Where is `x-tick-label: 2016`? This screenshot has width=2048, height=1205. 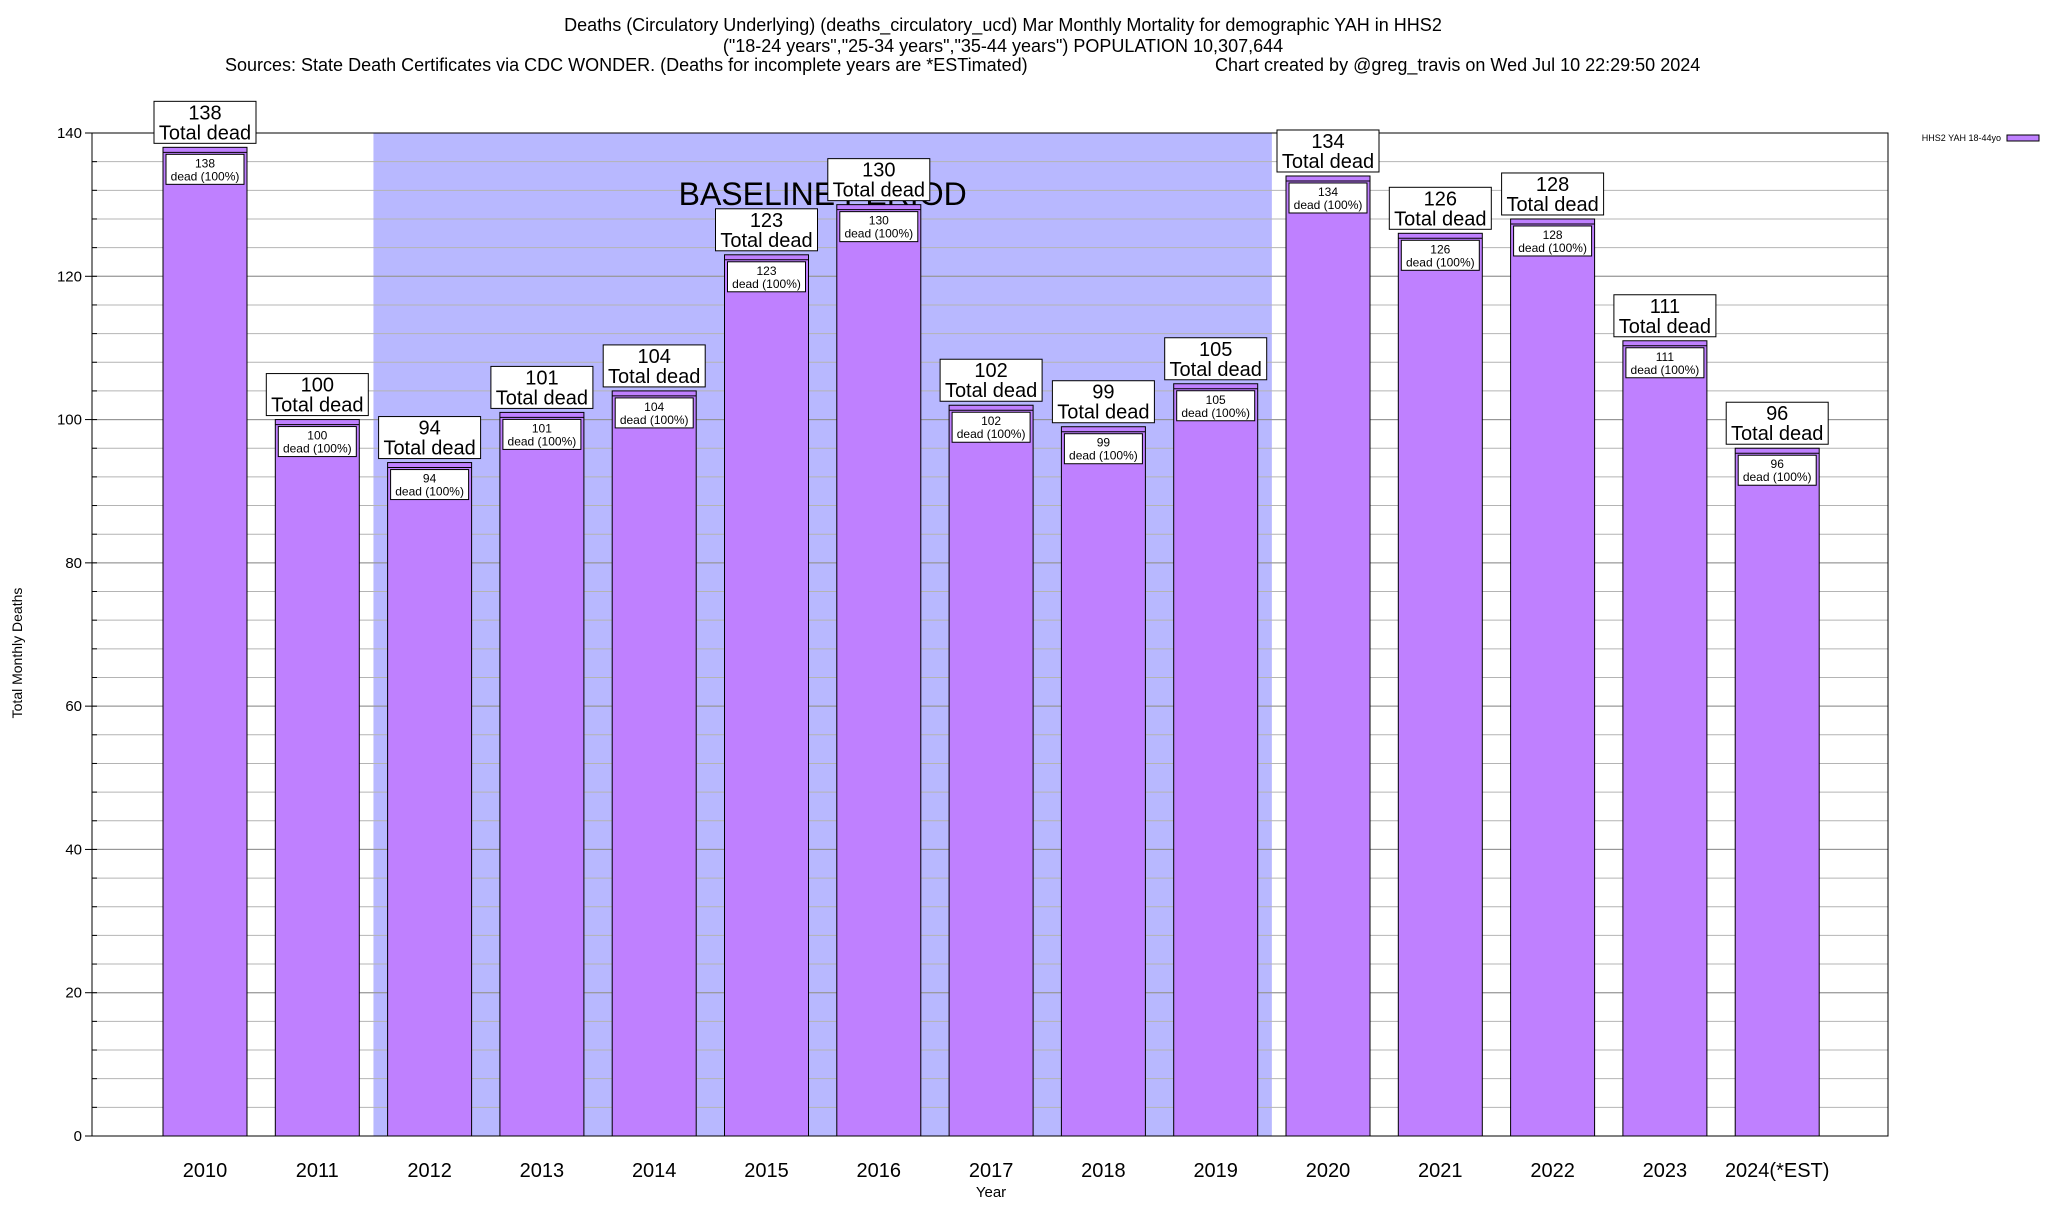 x-tick-label: 2016 is located at coordinates (879, 1171).